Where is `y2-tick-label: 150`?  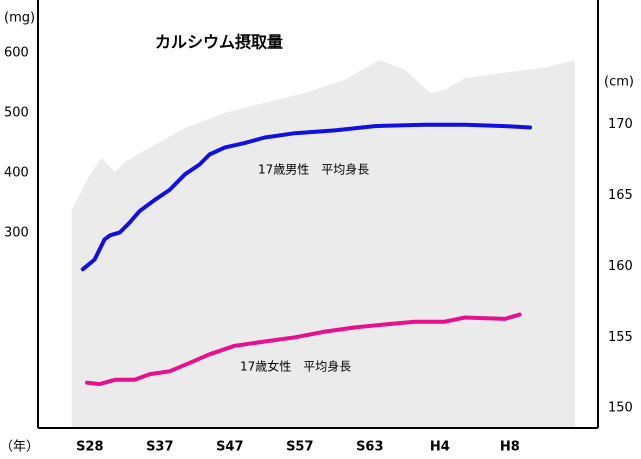
y2-tick-label: 150 is located at coordinates (620, 408).